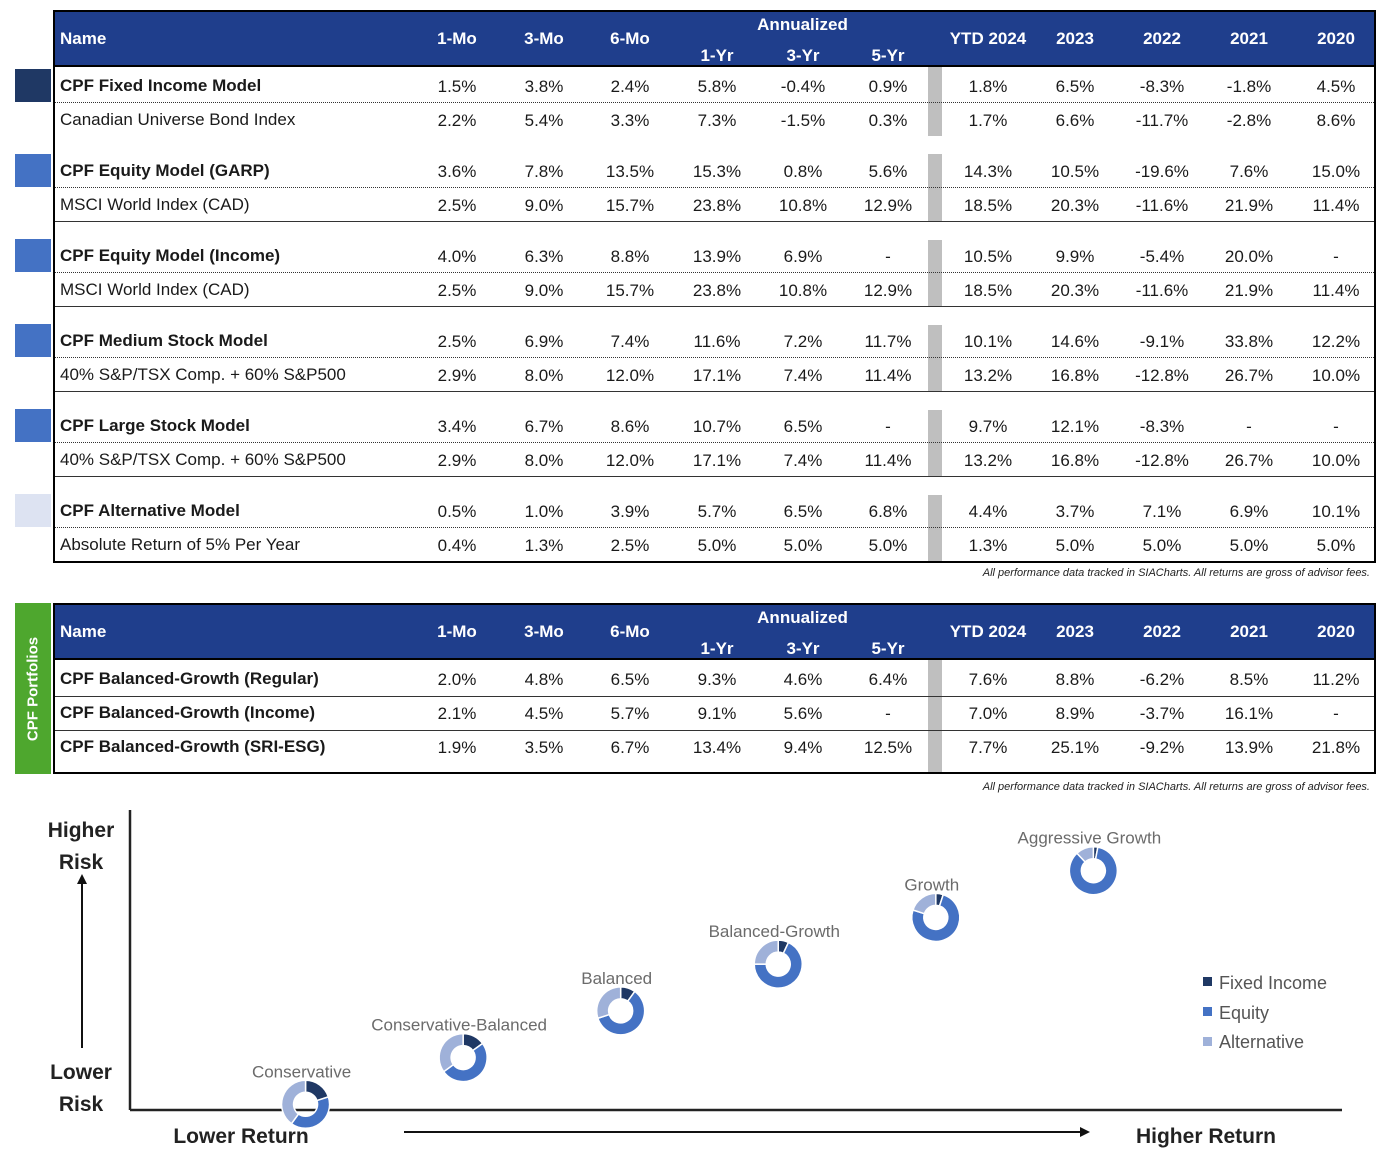  I want to click on header-annualized: Annualized, so click(802, 617).